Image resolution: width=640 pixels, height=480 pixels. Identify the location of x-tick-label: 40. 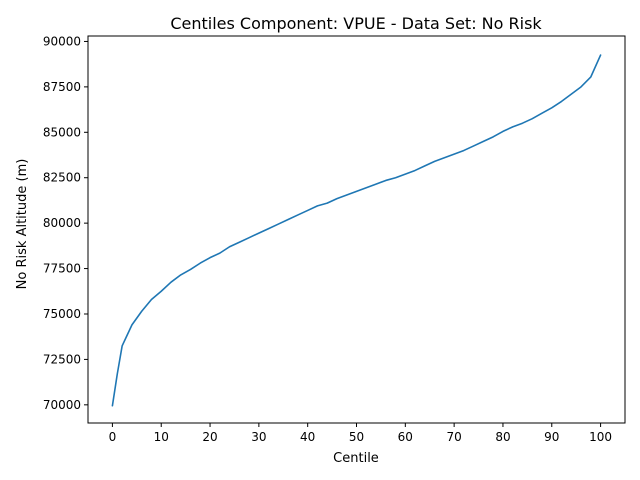
(307, 437).